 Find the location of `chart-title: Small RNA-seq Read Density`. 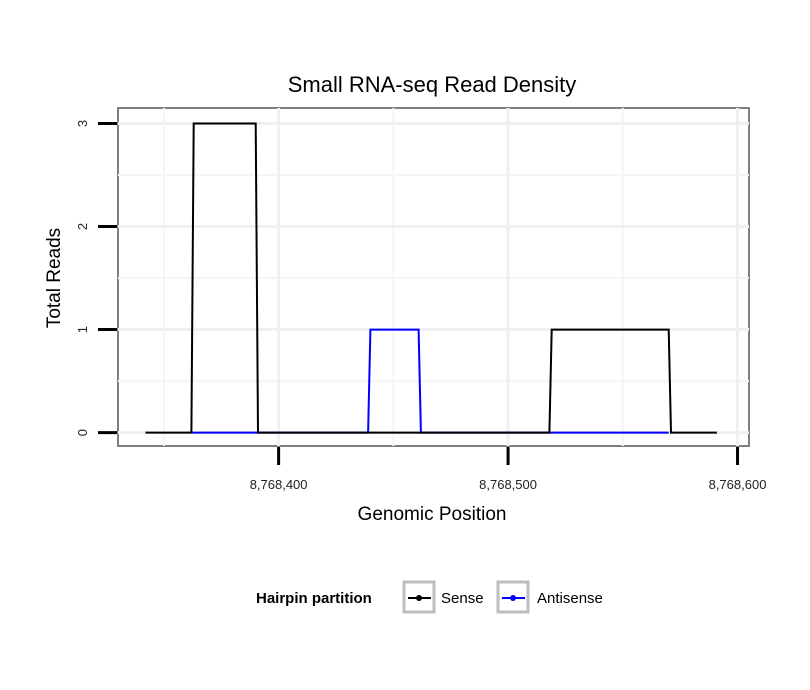

chart-title: Small RNA-seq Read Density is located at coordinates (432, 84).